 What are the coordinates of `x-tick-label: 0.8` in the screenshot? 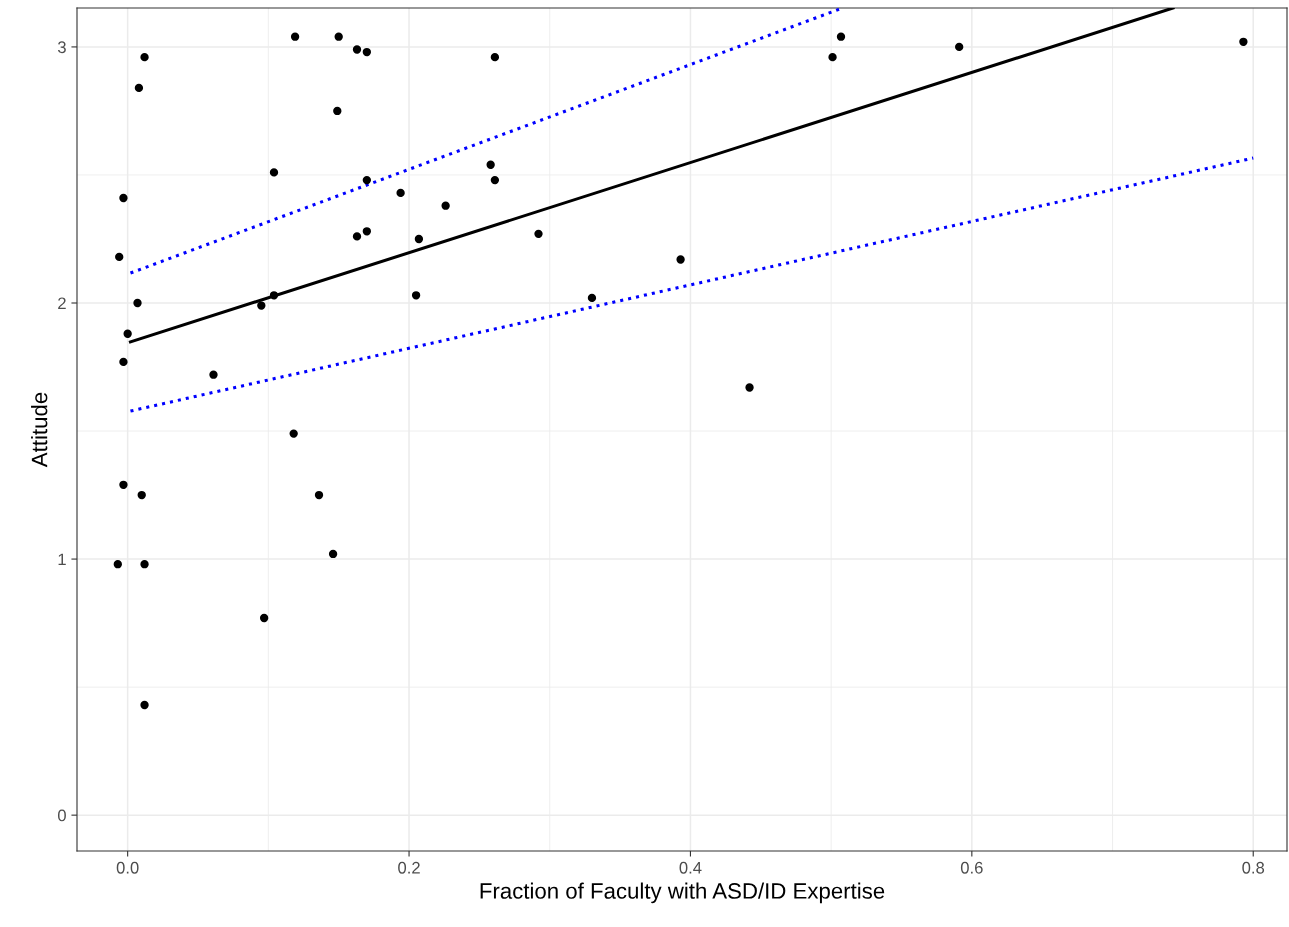 It's located at (1253, 867).